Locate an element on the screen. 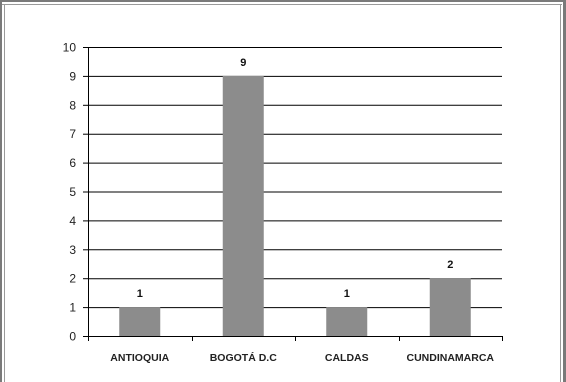 This screenshot has height=382, width=566. y-tick-label-2: 2 is located at coordinates (72, 279).